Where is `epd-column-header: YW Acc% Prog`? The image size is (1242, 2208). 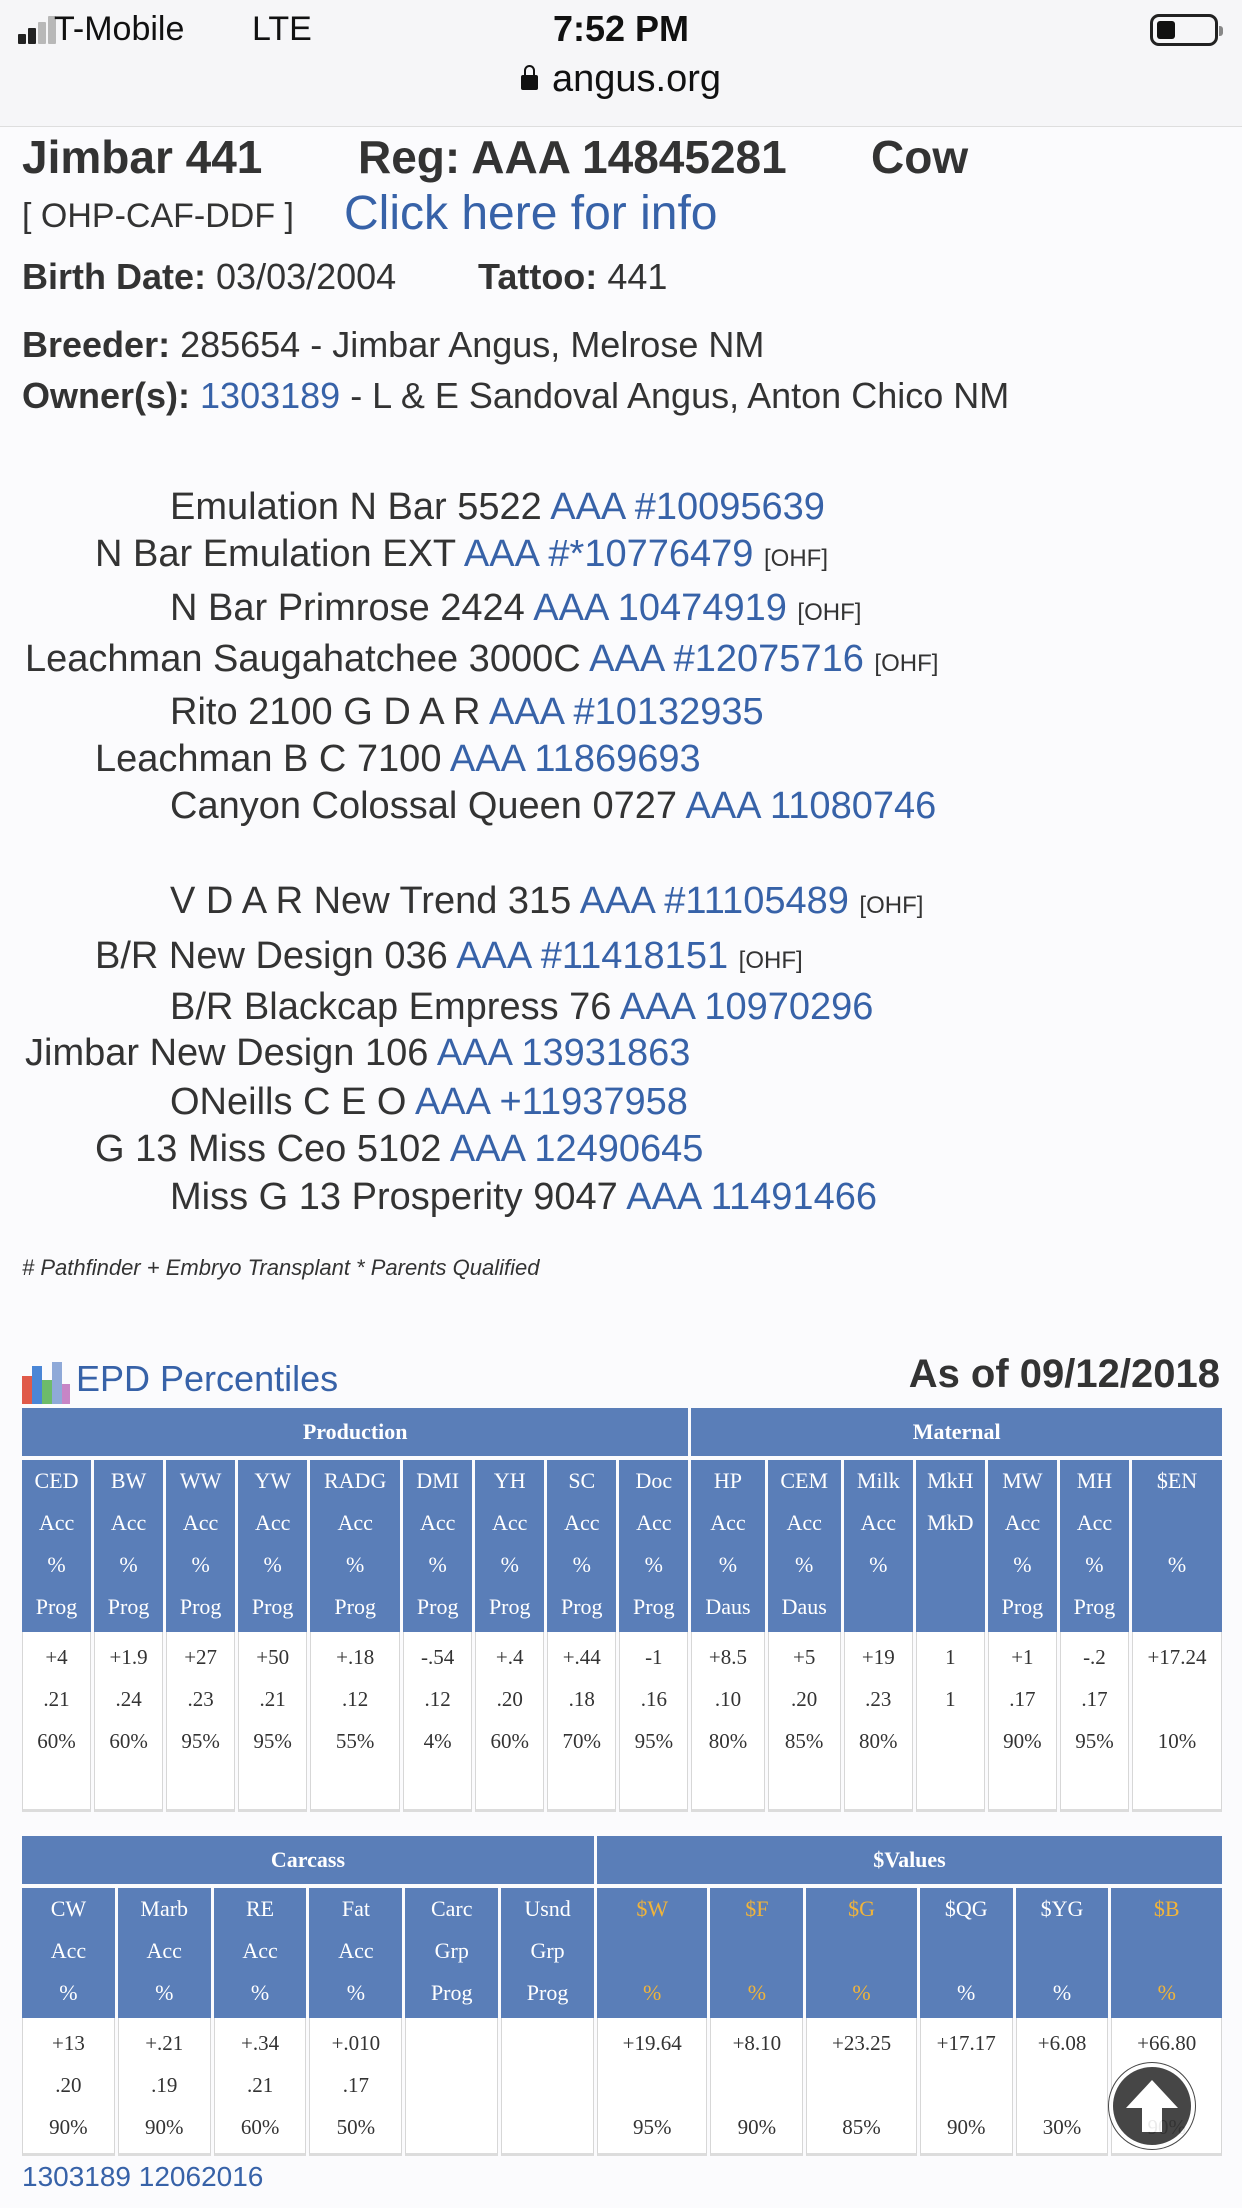
epd-column-header: YW Acc% Prog is located at coordinates (273, 1546).